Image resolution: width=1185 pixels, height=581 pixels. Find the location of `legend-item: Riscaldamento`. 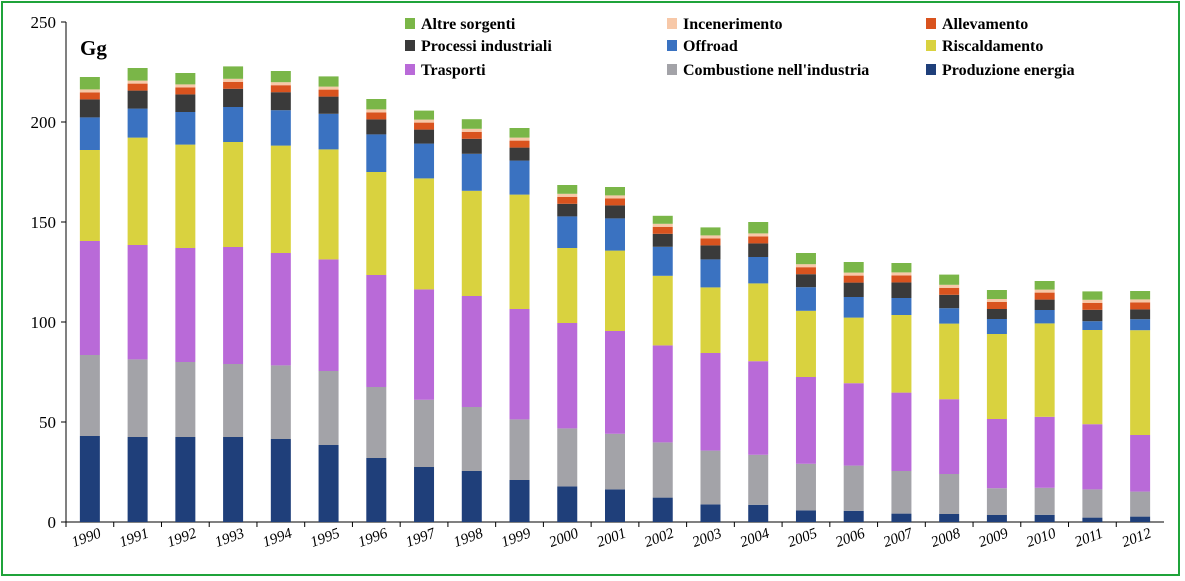

legend-item: Riscaldamento is located at coordinates (984, 46).